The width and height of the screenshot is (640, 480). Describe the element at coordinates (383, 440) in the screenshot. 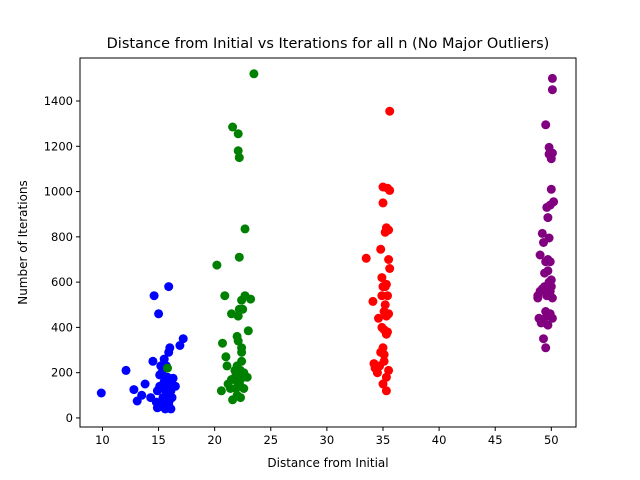

I see `x-tick-label: 35` at that location.